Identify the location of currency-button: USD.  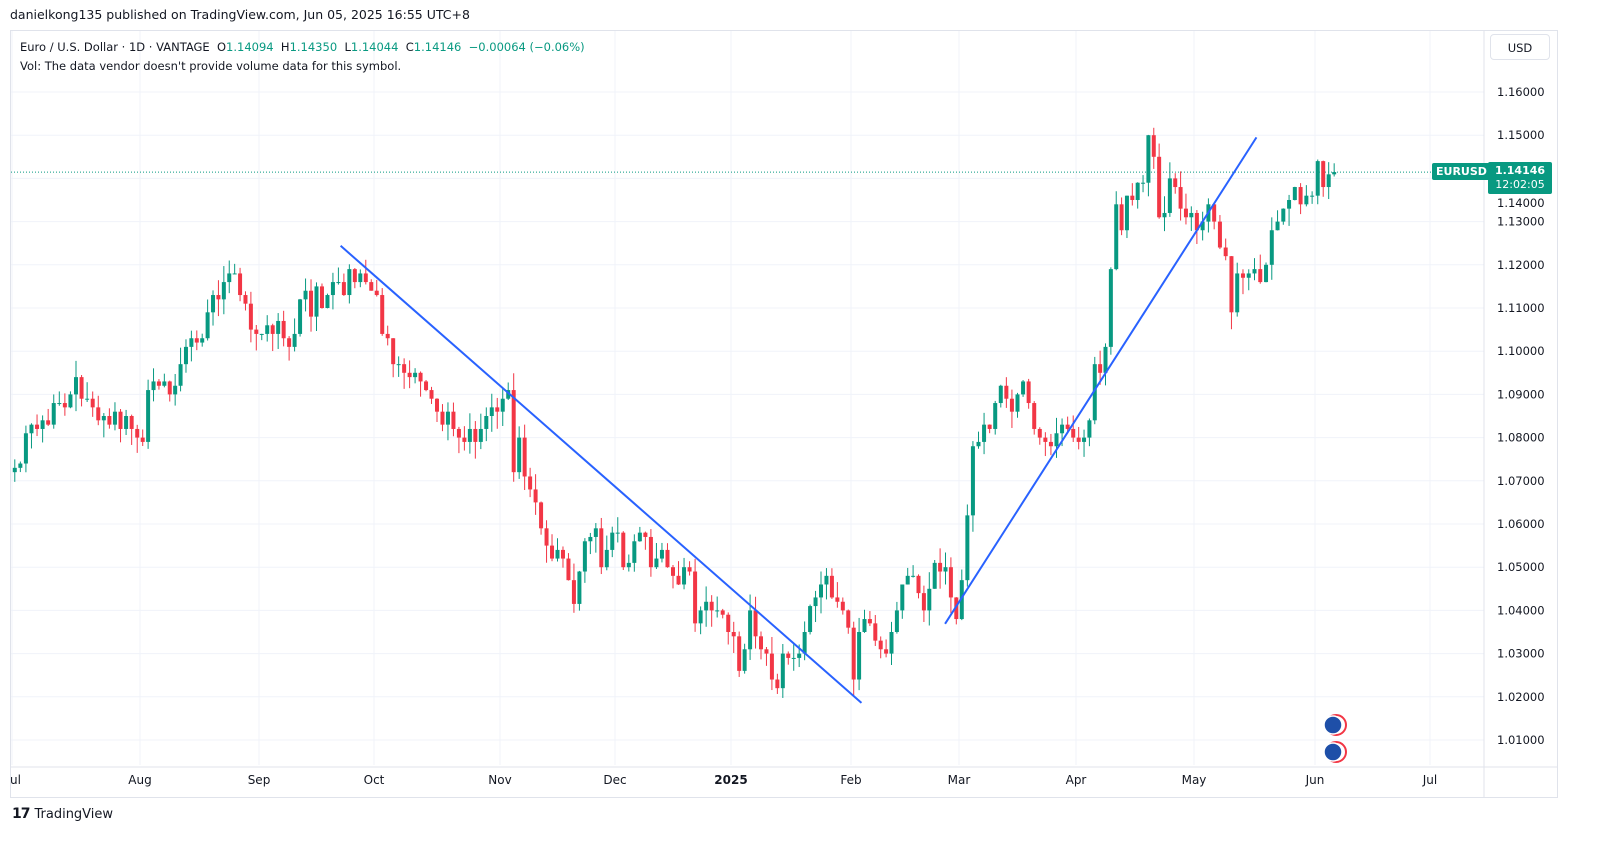
(1520, 47).